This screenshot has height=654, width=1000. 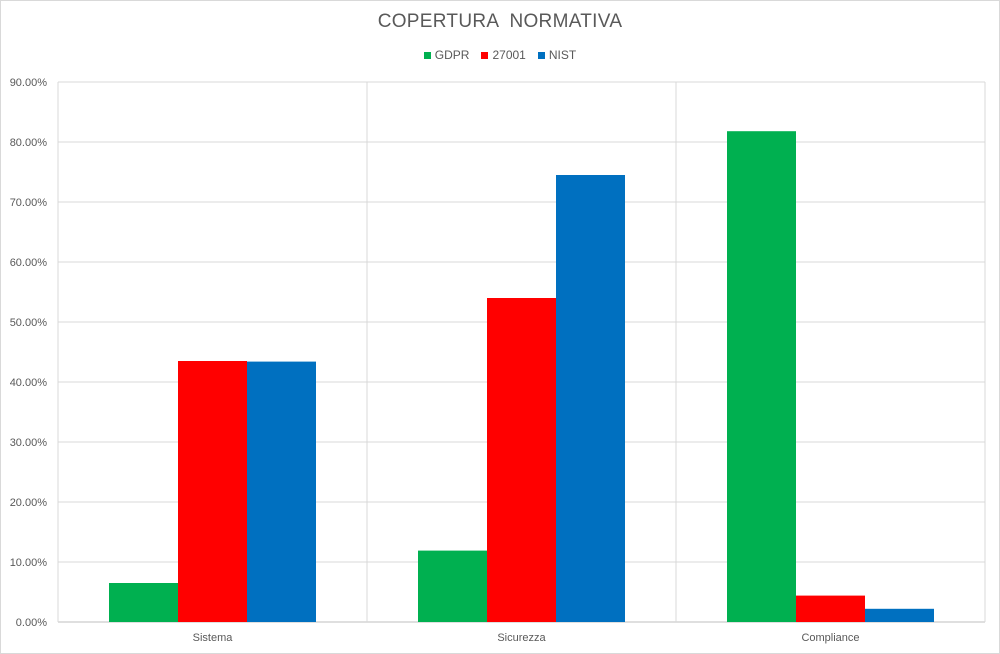 What do you see at coordinates (500, 21) in the screenshot?
I see `chart-title: COPERTURA NORMATIVA` at bounding box center [500, 21].